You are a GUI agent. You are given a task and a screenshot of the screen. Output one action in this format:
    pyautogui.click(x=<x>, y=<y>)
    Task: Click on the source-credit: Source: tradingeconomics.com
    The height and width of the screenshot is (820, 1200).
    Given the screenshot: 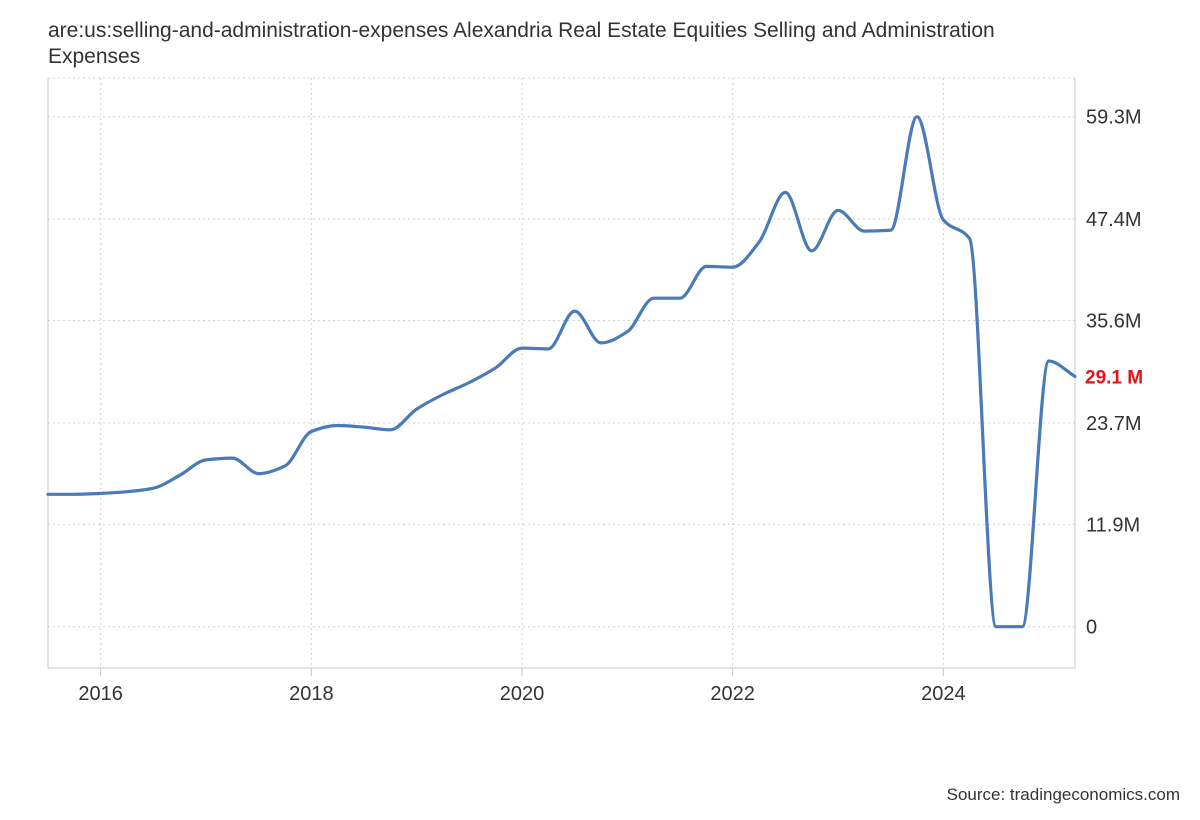 What is the action you would take?
    pyautogui.click(x=1063, y=794)
    